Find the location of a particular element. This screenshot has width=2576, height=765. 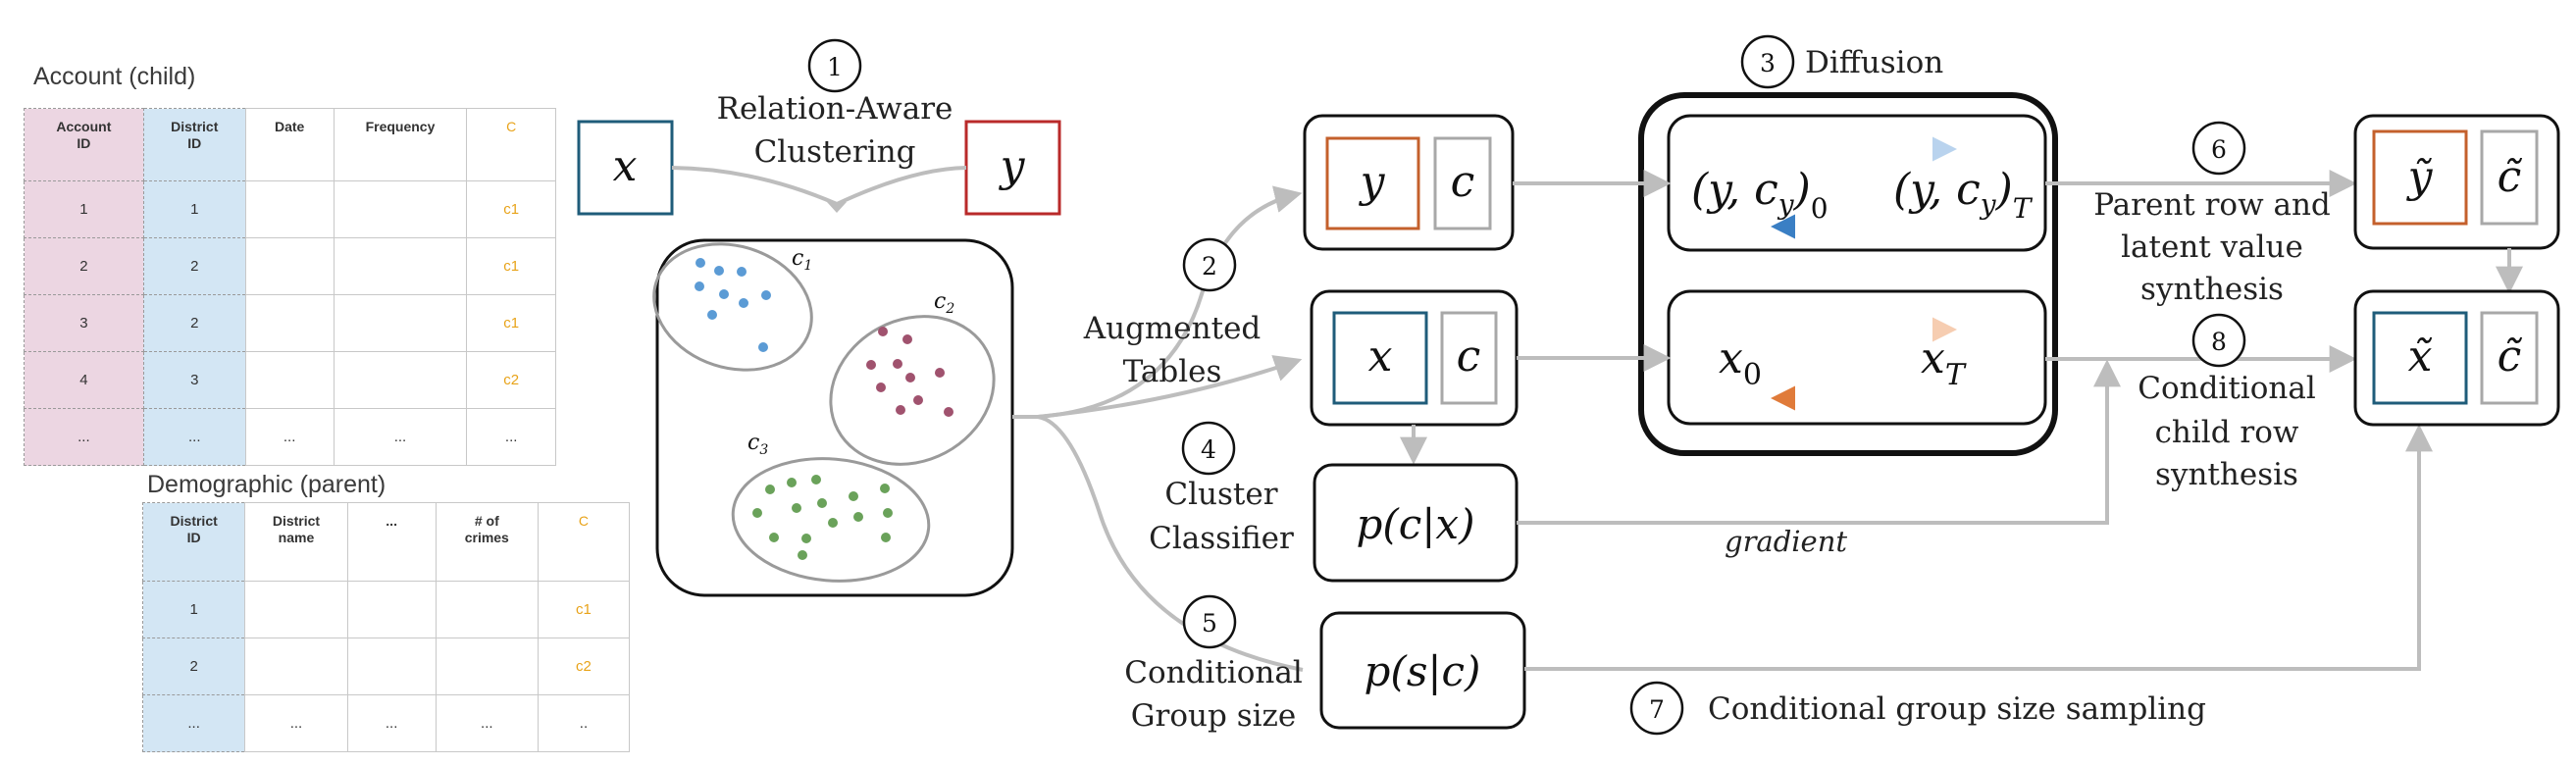

step-4-number: 4 is located at coordinates (1208, 449).